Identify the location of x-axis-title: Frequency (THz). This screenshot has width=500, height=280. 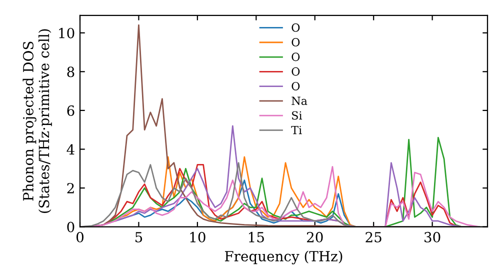
(283, 257).